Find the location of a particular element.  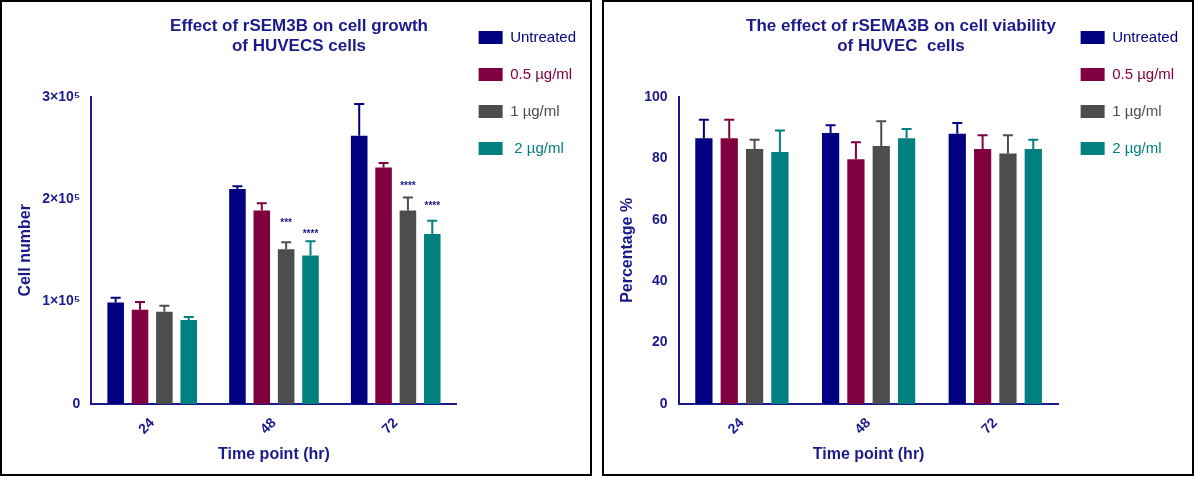

y-axis-title: Cell number is located at coordinates (25, 250).